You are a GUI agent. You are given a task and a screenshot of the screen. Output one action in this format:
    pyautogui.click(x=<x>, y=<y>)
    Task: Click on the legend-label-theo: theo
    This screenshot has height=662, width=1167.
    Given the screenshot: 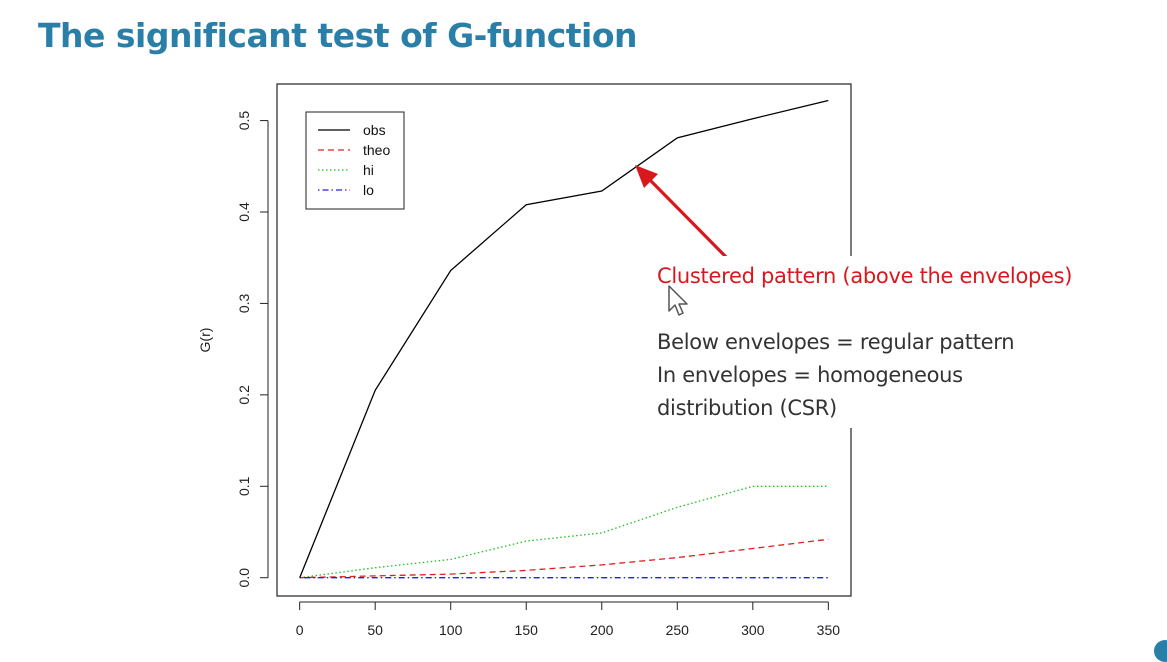 What is the action you would take?
    pyautogui.click(x=376, y=150)
    